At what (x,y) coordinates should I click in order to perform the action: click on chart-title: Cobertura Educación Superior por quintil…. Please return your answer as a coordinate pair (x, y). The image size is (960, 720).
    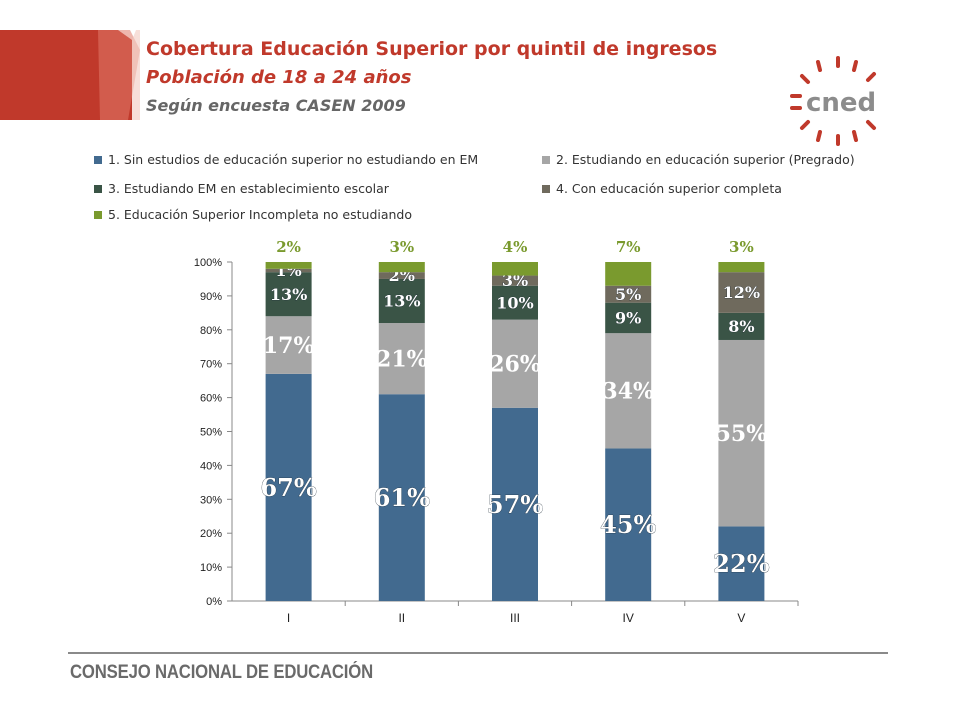
    Looking at the image, I should click on (432, 49).